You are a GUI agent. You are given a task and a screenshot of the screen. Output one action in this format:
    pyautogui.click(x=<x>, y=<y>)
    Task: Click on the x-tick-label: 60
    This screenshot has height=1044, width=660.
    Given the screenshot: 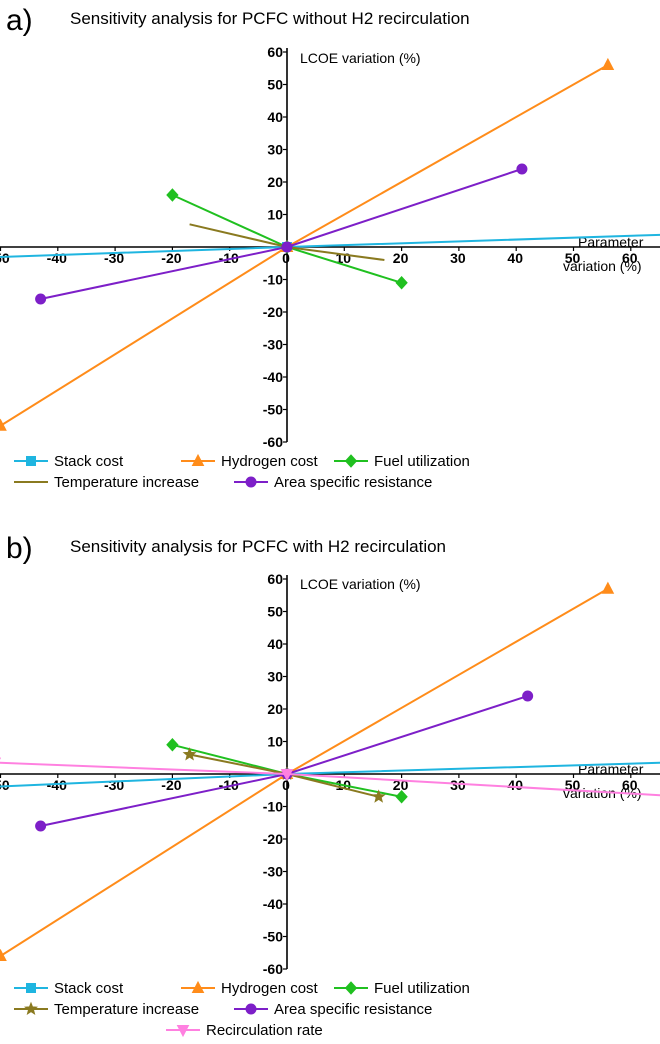 What is the action you would take?
    pyautogui.click(x=630, y=785)
    